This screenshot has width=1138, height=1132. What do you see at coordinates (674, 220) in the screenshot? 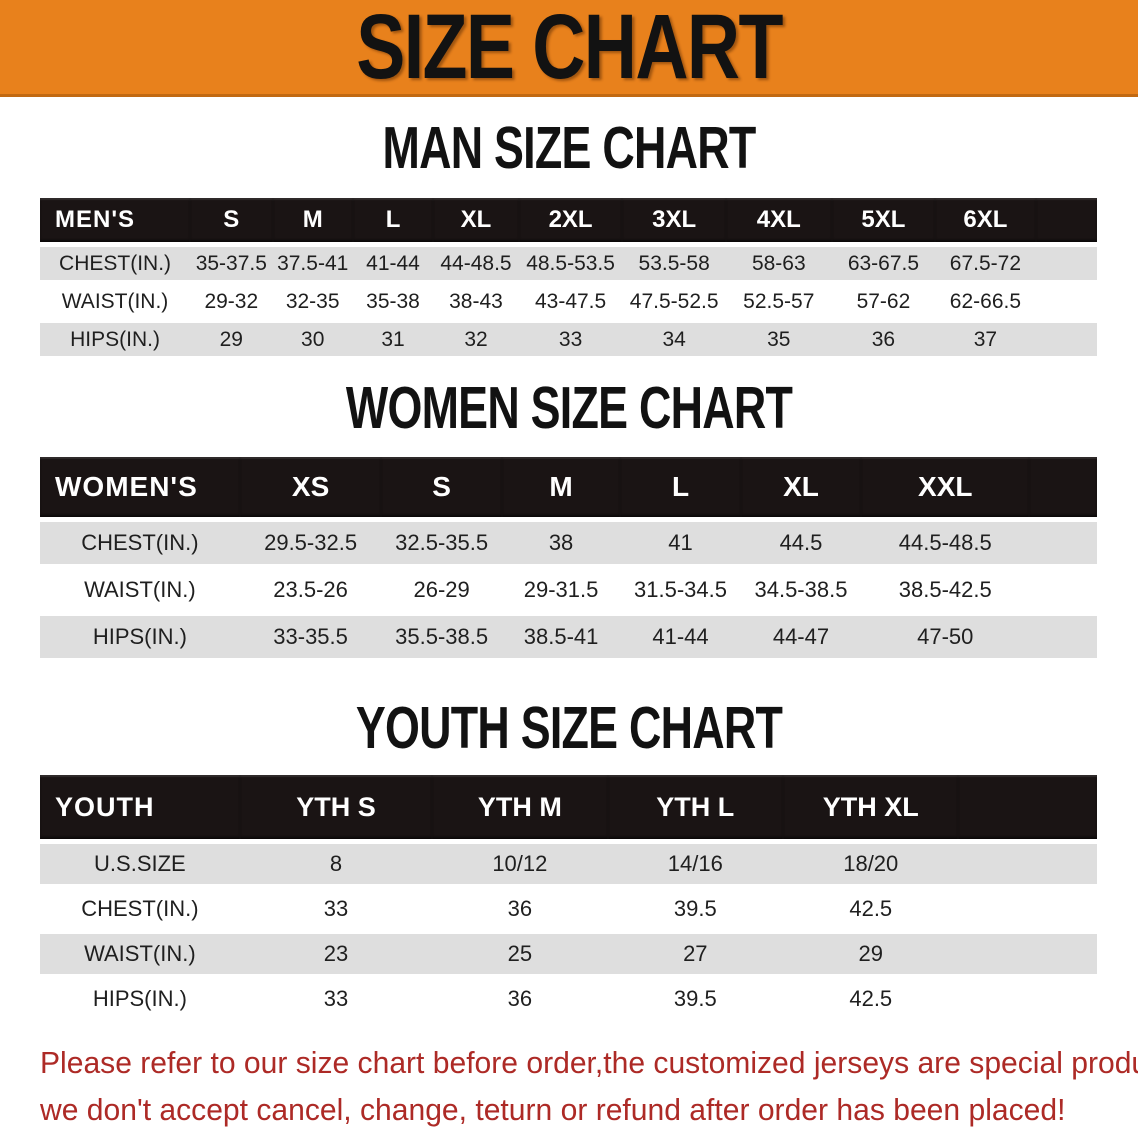
I see `men-size-column-header: 3XL` at bounding box center [674, 220].